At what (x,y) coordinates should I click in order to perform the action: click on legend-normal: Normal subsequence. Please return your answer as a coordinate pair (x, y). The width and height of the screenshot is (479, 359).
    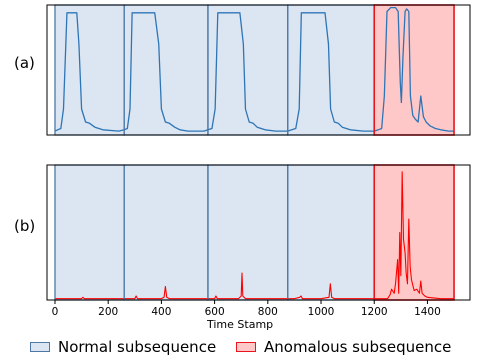
    Looking at the image, I should click on (123, 347).